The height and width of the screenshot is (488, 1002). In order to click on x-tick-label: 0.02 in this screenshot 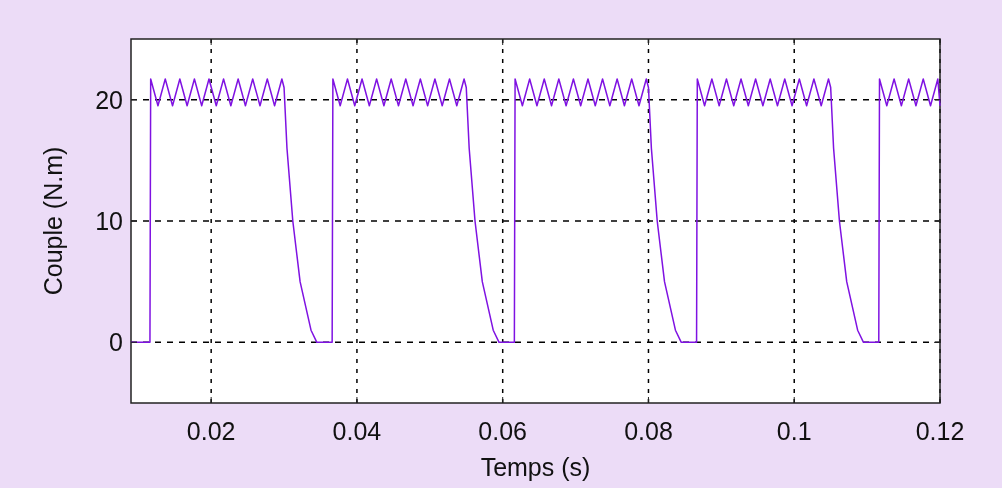, I will do `click(211, 431)`.